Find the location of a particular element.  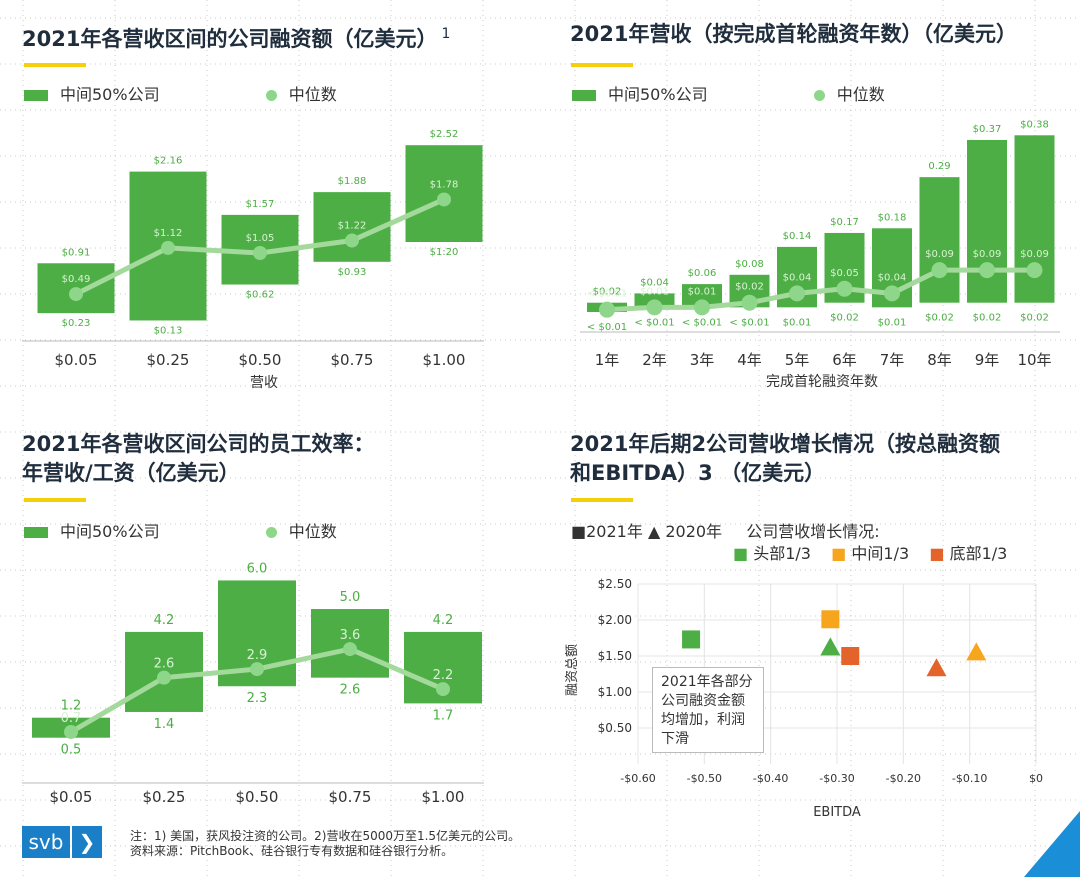

x-tick-label: -$0.20 is located at coordinates (903, 778).